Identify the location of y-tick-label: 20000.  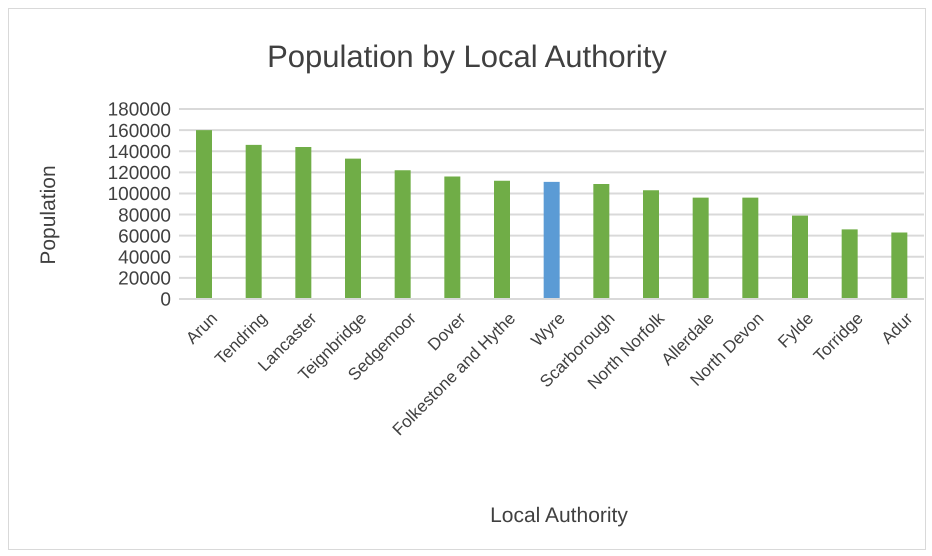
(144, 279).